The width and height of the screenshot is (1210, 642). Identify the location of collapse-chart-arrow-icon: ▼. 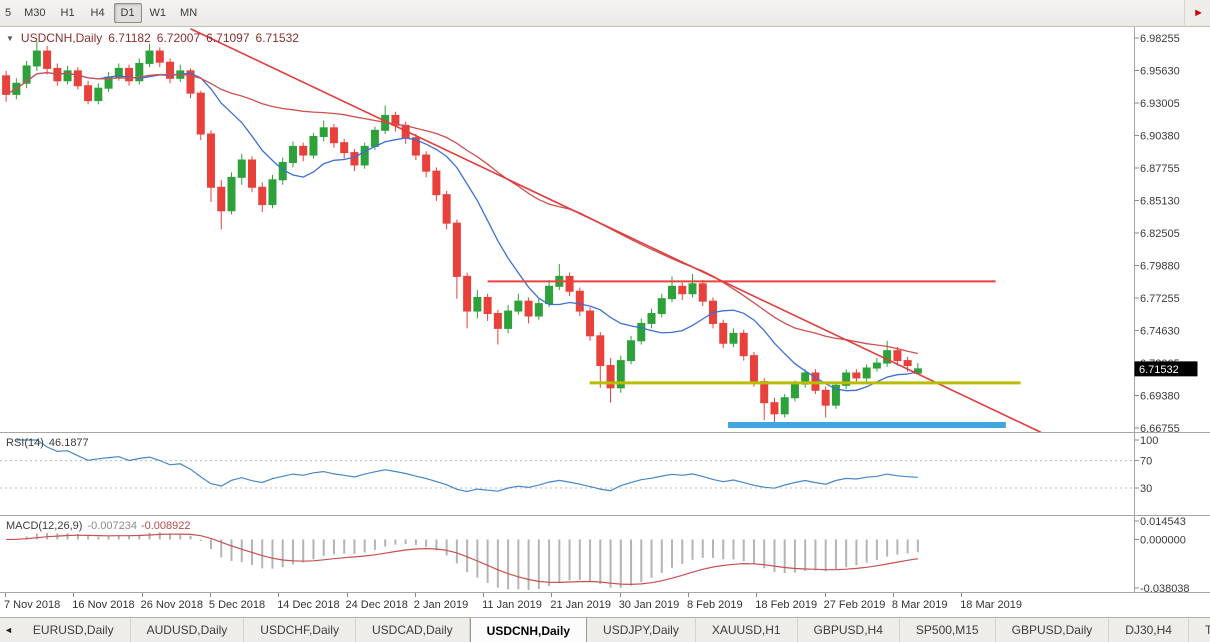
(10, 38).